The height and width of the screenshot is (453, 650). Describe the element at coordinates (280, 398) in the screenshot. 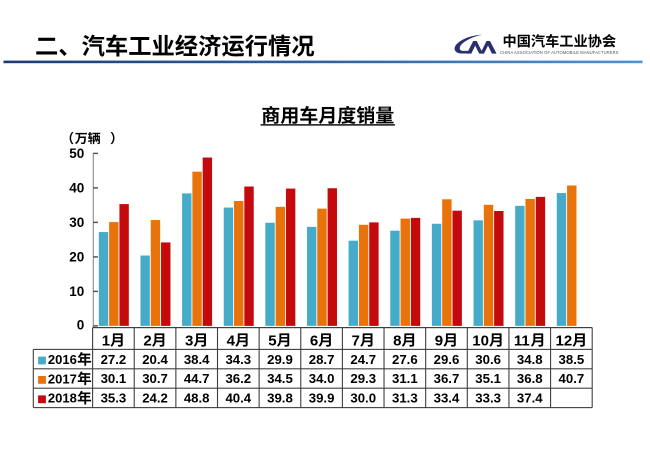

I see `svg-text: 39.8` at that location.